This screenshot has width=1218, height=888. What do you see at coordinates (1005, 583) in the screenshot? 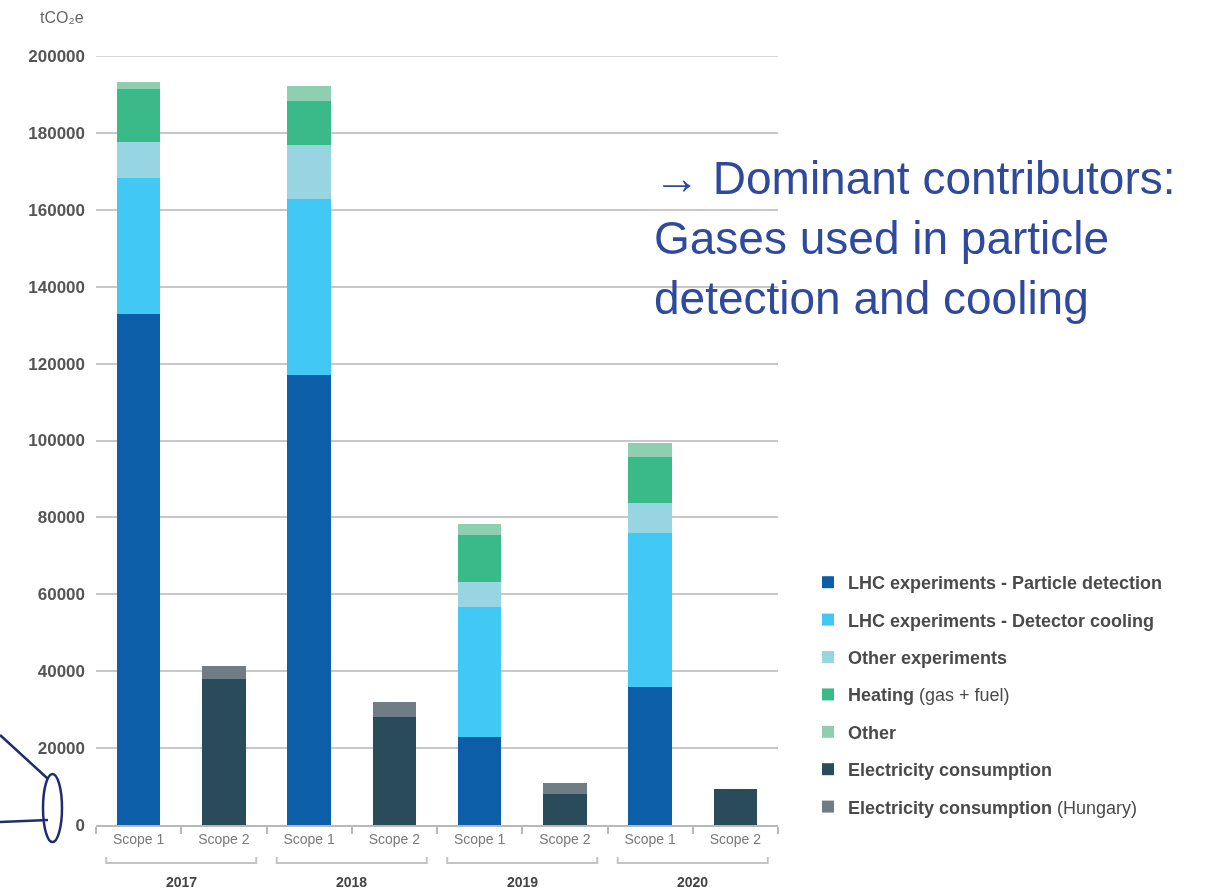
I see `legend-label: LHC experiments - Particle detection` at bounding box center [1005, 583].